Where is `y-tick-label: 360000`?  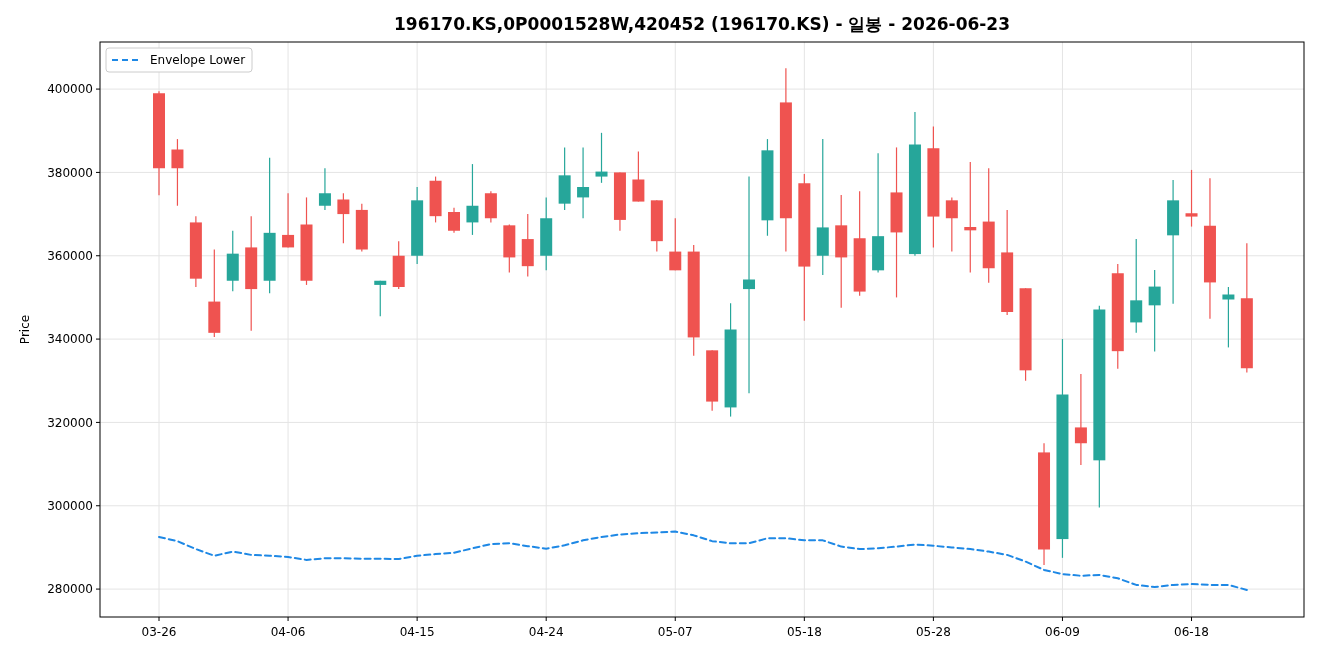
y-tick-label: 360000 is located at coordinates (70, 255).